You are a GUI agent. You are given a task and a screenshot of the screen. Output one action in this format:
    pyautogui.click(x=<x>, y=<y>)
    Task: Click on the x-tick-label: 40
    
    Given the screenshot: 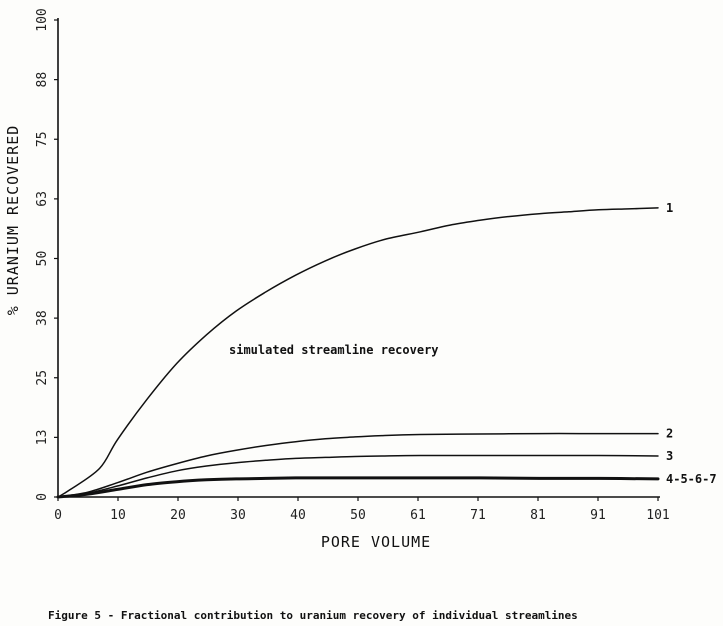 What is the action you would take?
    pyautogui.click(x=298, y=515)
    